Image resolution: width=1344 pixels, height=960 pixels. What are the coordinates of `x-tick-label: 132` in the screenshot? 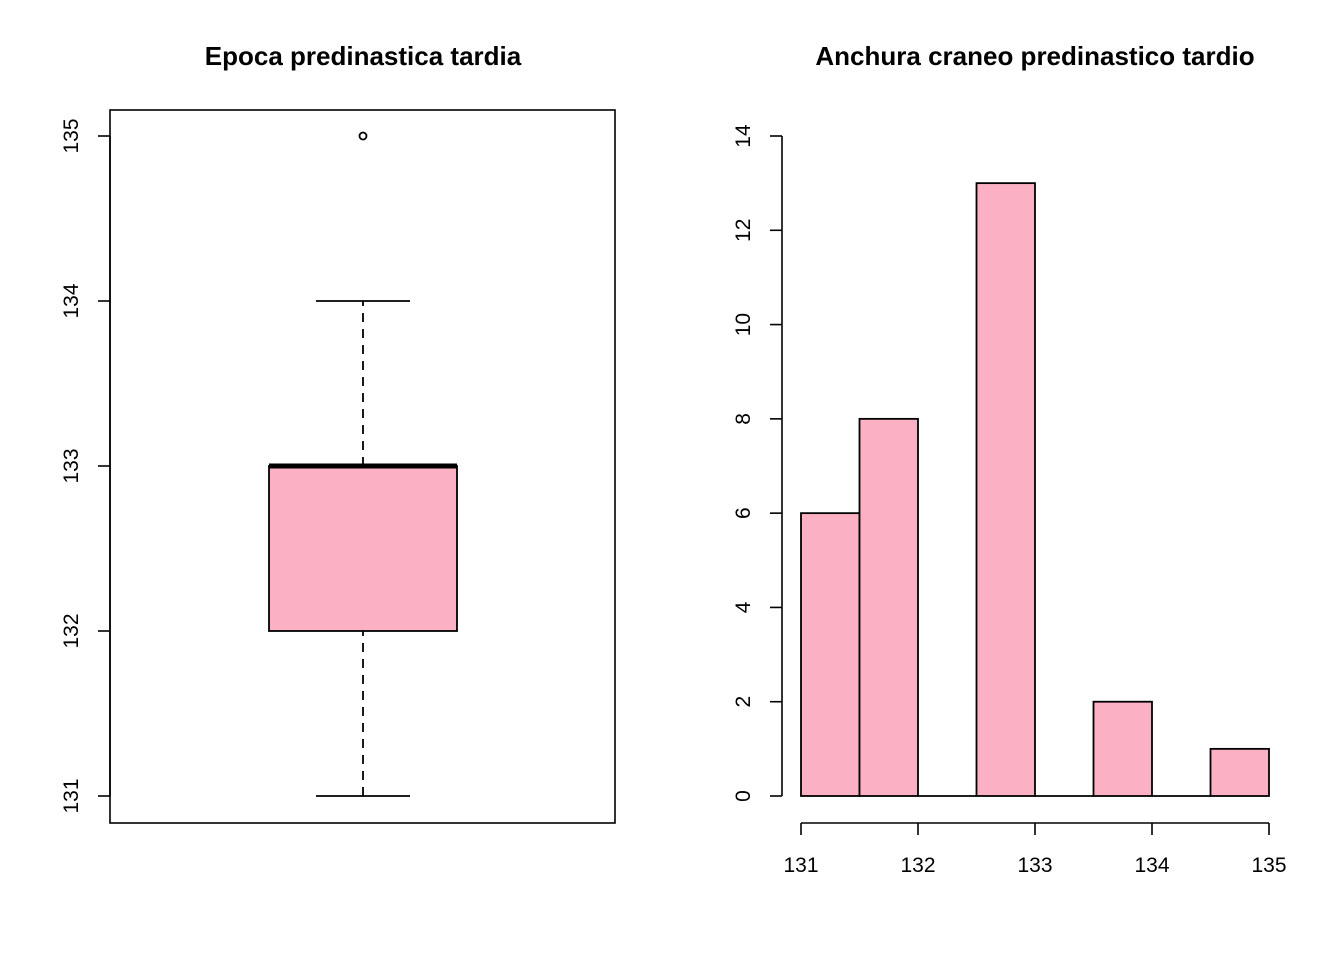 It's located at (917, 865).